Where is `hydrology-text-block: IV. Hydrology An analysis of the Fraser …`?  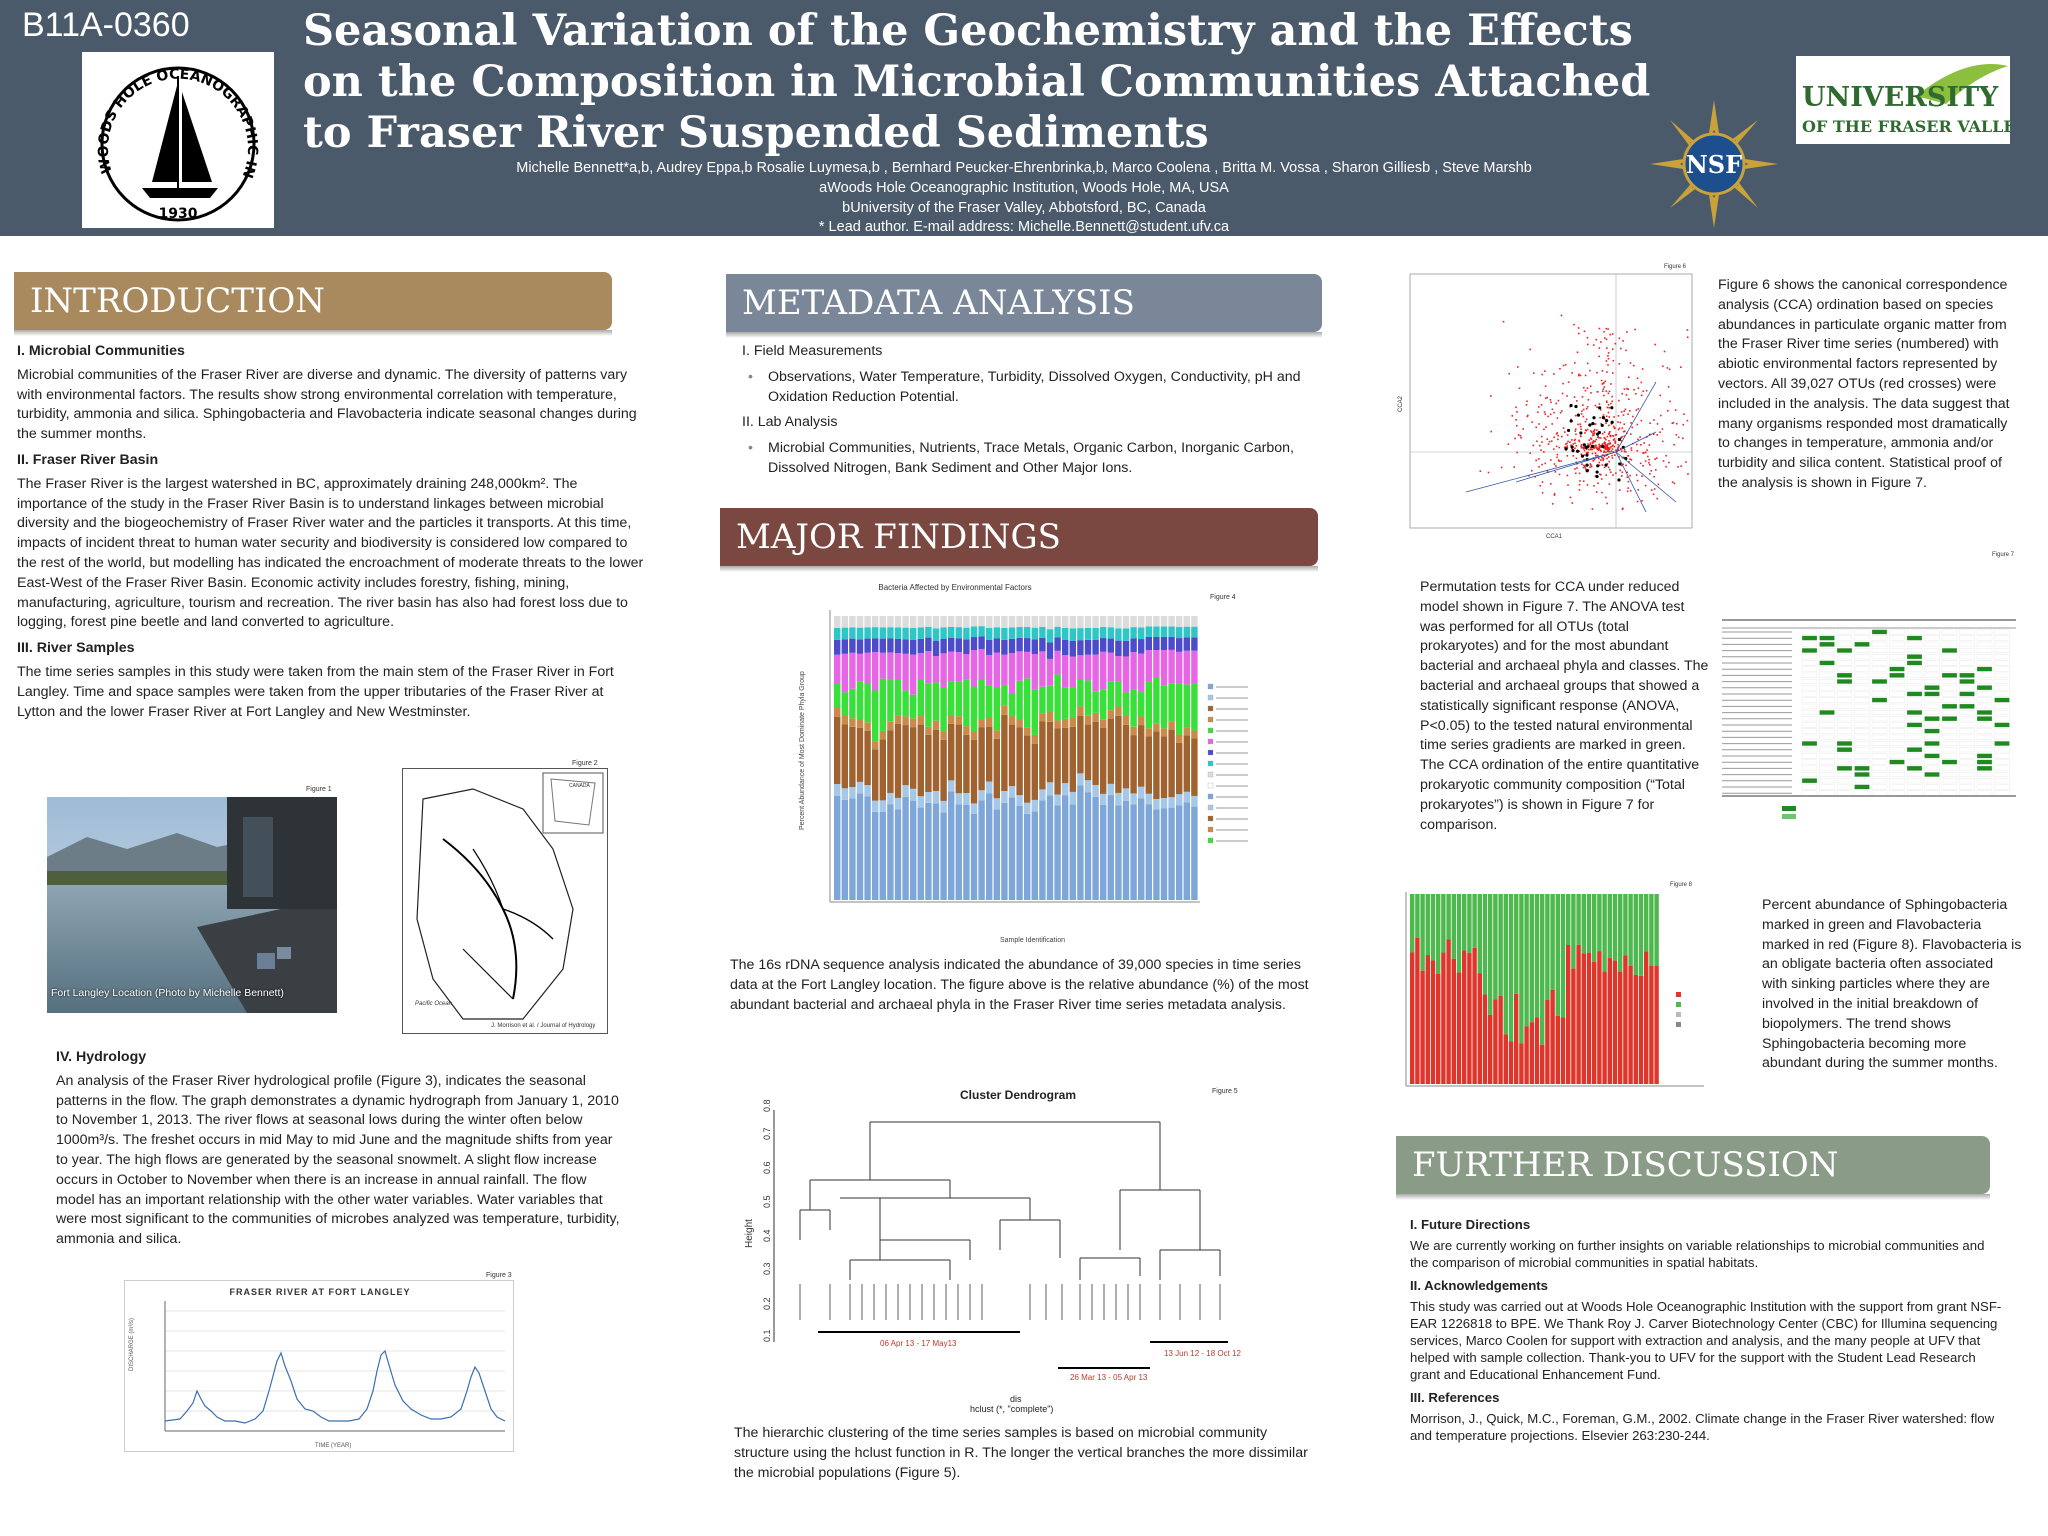 hydrology-text-block: IV. Hydrology An analysis of the Fraser … is located at coordinates (340, 1150).